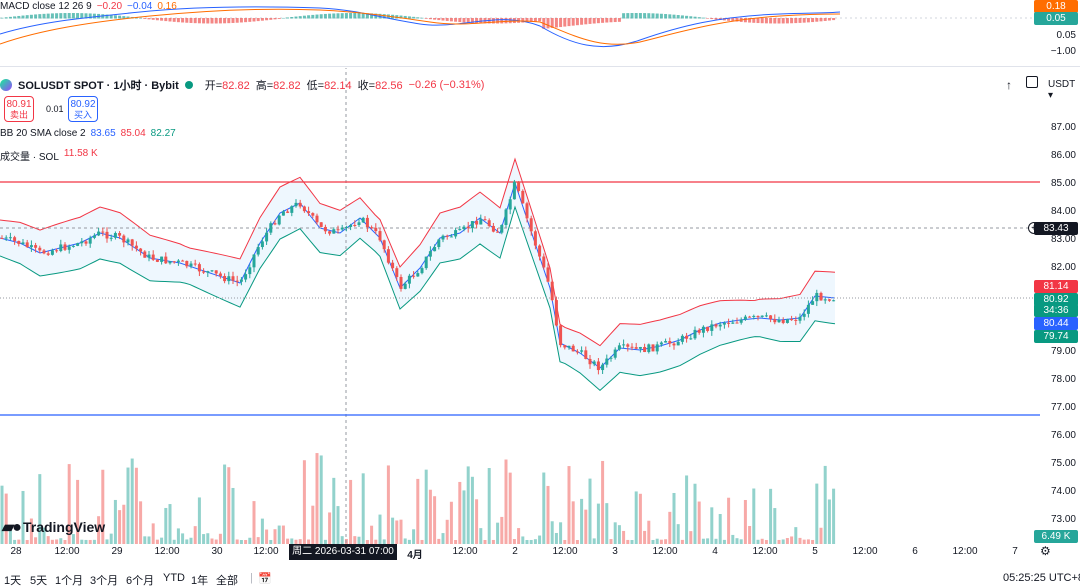 The height and width of the screenshot is (588, 1080). I want to click on fullscreen-icon, so click(1032, 82).